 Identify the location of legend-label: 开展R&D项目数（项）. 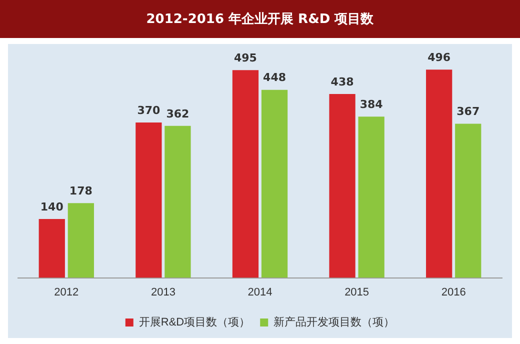
(194, 322).